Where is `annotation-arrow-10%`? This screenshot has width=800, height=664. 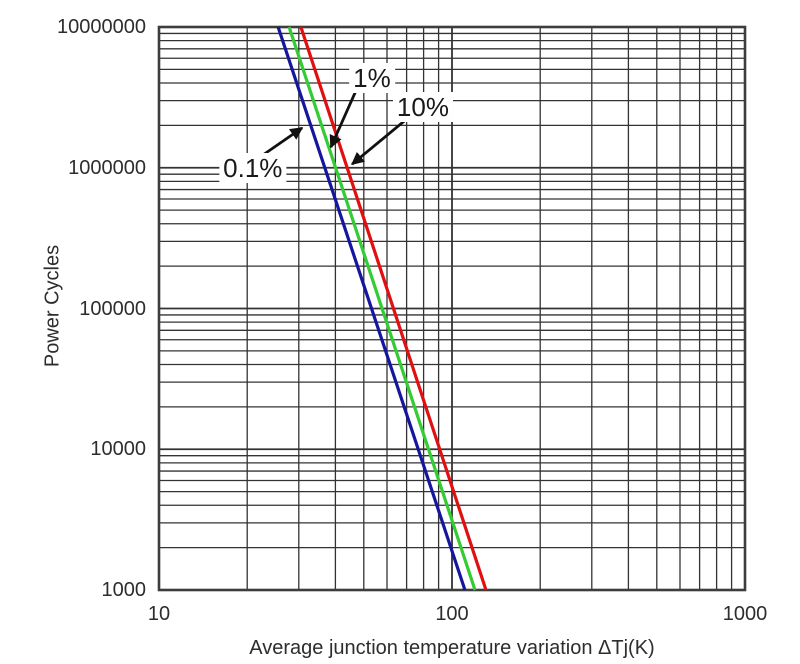
annotation-arrow-10% is located at coordinates (380, 141).